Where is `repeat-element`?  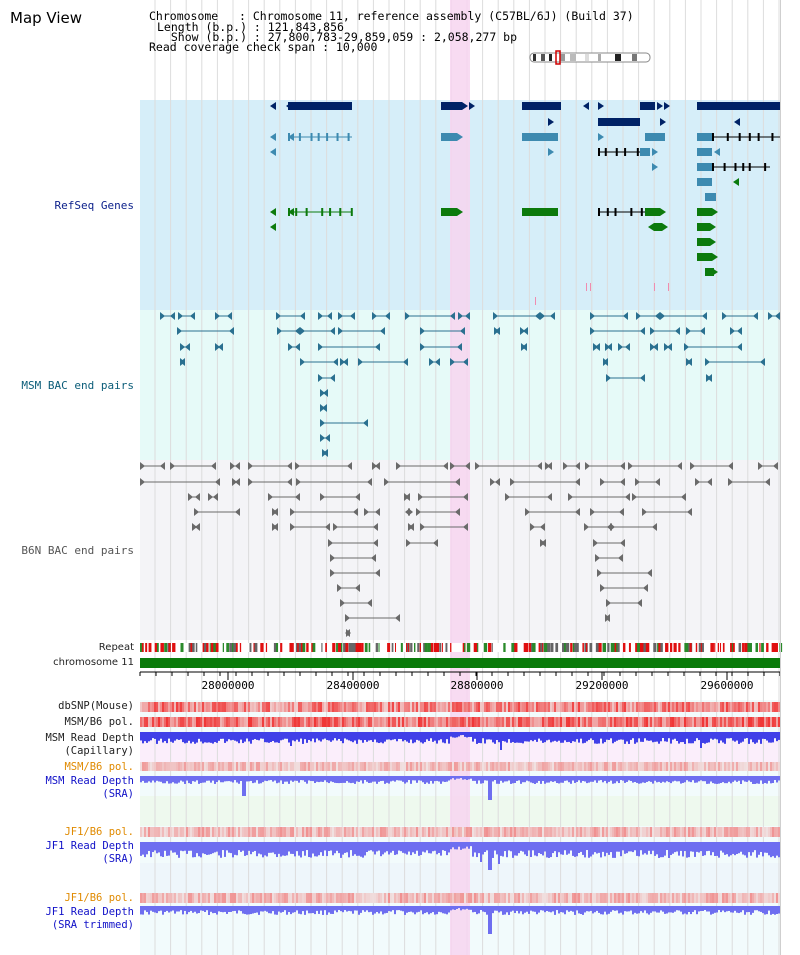
repeat-element is located at coordinates (604, 647).